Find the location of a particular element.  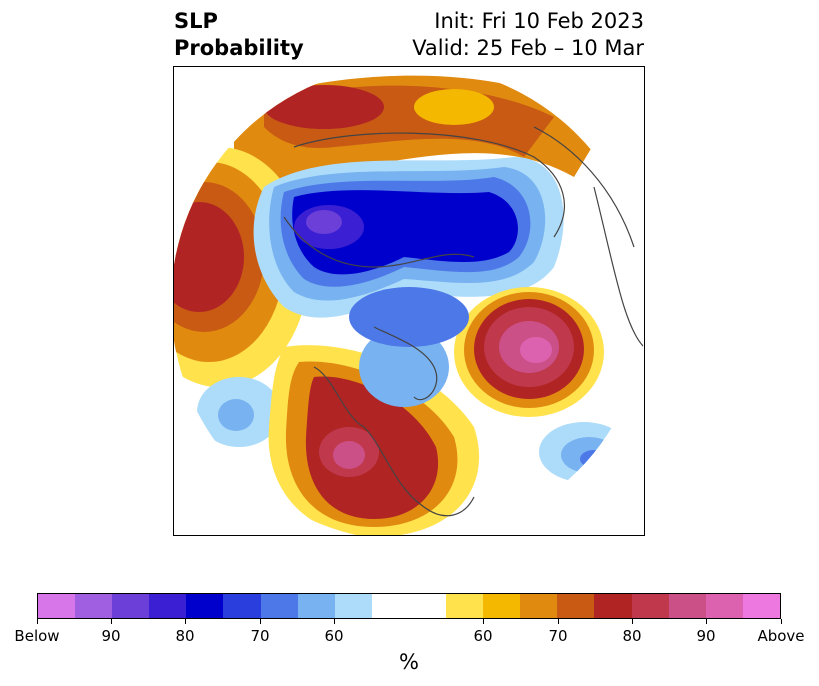

title-product: Probability is located at coordinates (239, 48).